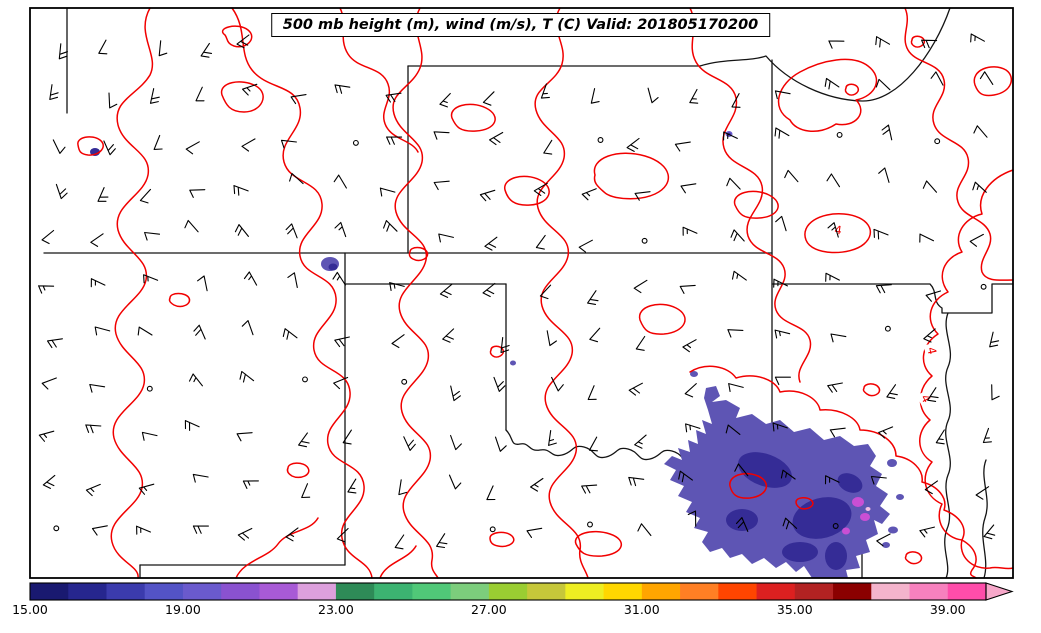 The width and height of the screenshot is (1041, 633). What do you see at coordinates (932, 350) in the screenshot?
I see `contour-label-bg` at bounding box center [932, 350].